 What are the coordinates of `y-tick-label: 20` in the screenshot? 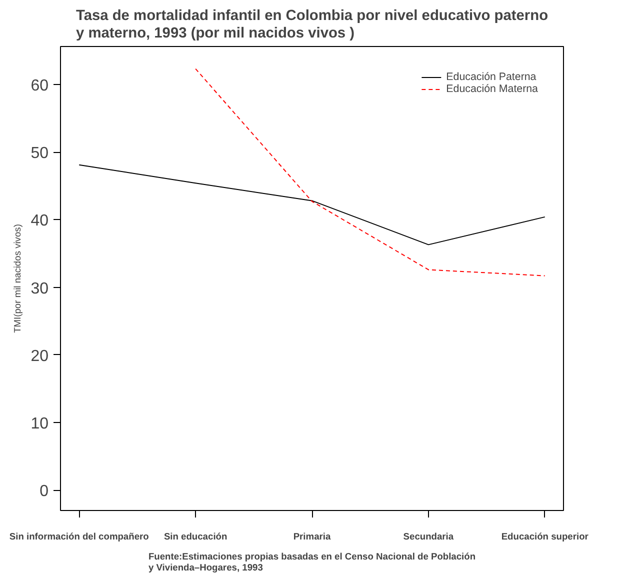 It's located at (39, 356).